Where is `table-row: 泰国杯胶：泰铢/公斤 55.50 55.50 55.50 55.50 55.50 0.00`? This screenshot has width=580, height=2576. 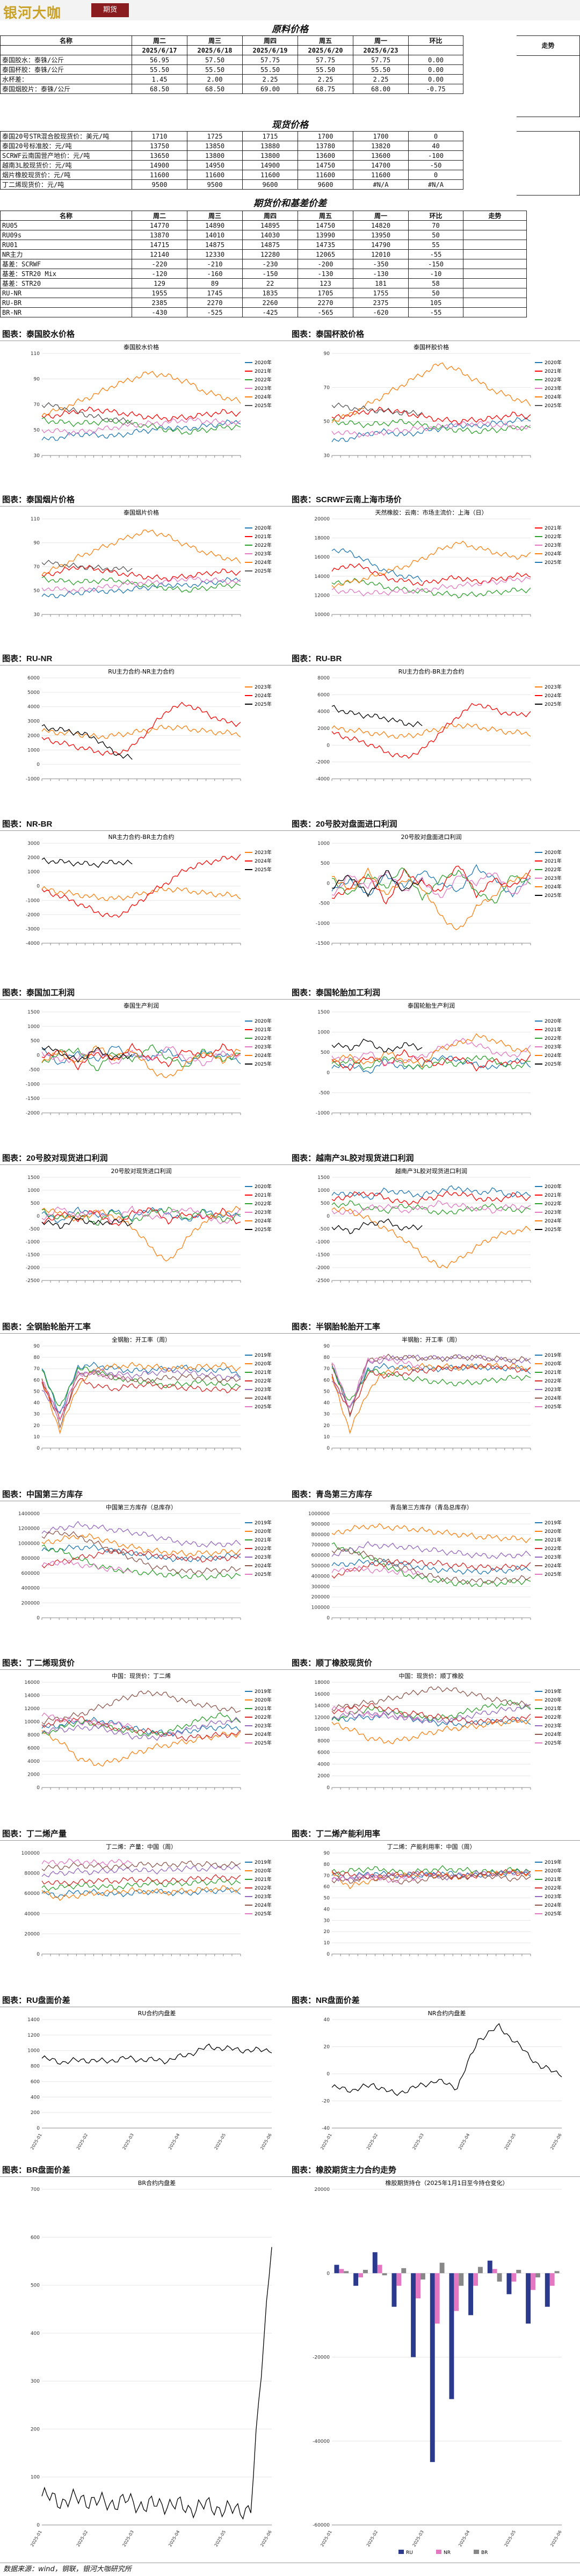 table-row: 泰国杯胶：泰铢/公斤 55.50 55.50 55.50 55.50 55.50 0.00 is located at coordinates (232, 69).